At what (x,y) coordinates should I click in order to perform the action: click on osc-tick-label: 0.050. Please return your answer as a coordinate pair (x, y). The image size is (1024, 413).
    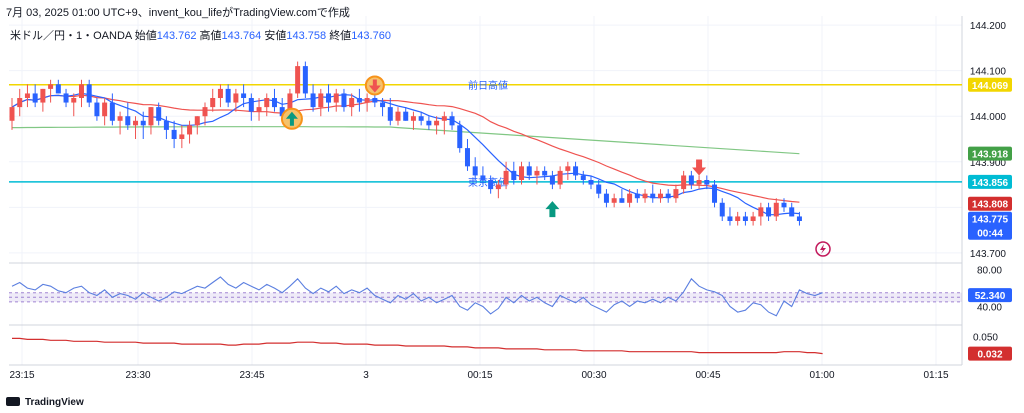
    Looking at the image, I should click on (985, 338).